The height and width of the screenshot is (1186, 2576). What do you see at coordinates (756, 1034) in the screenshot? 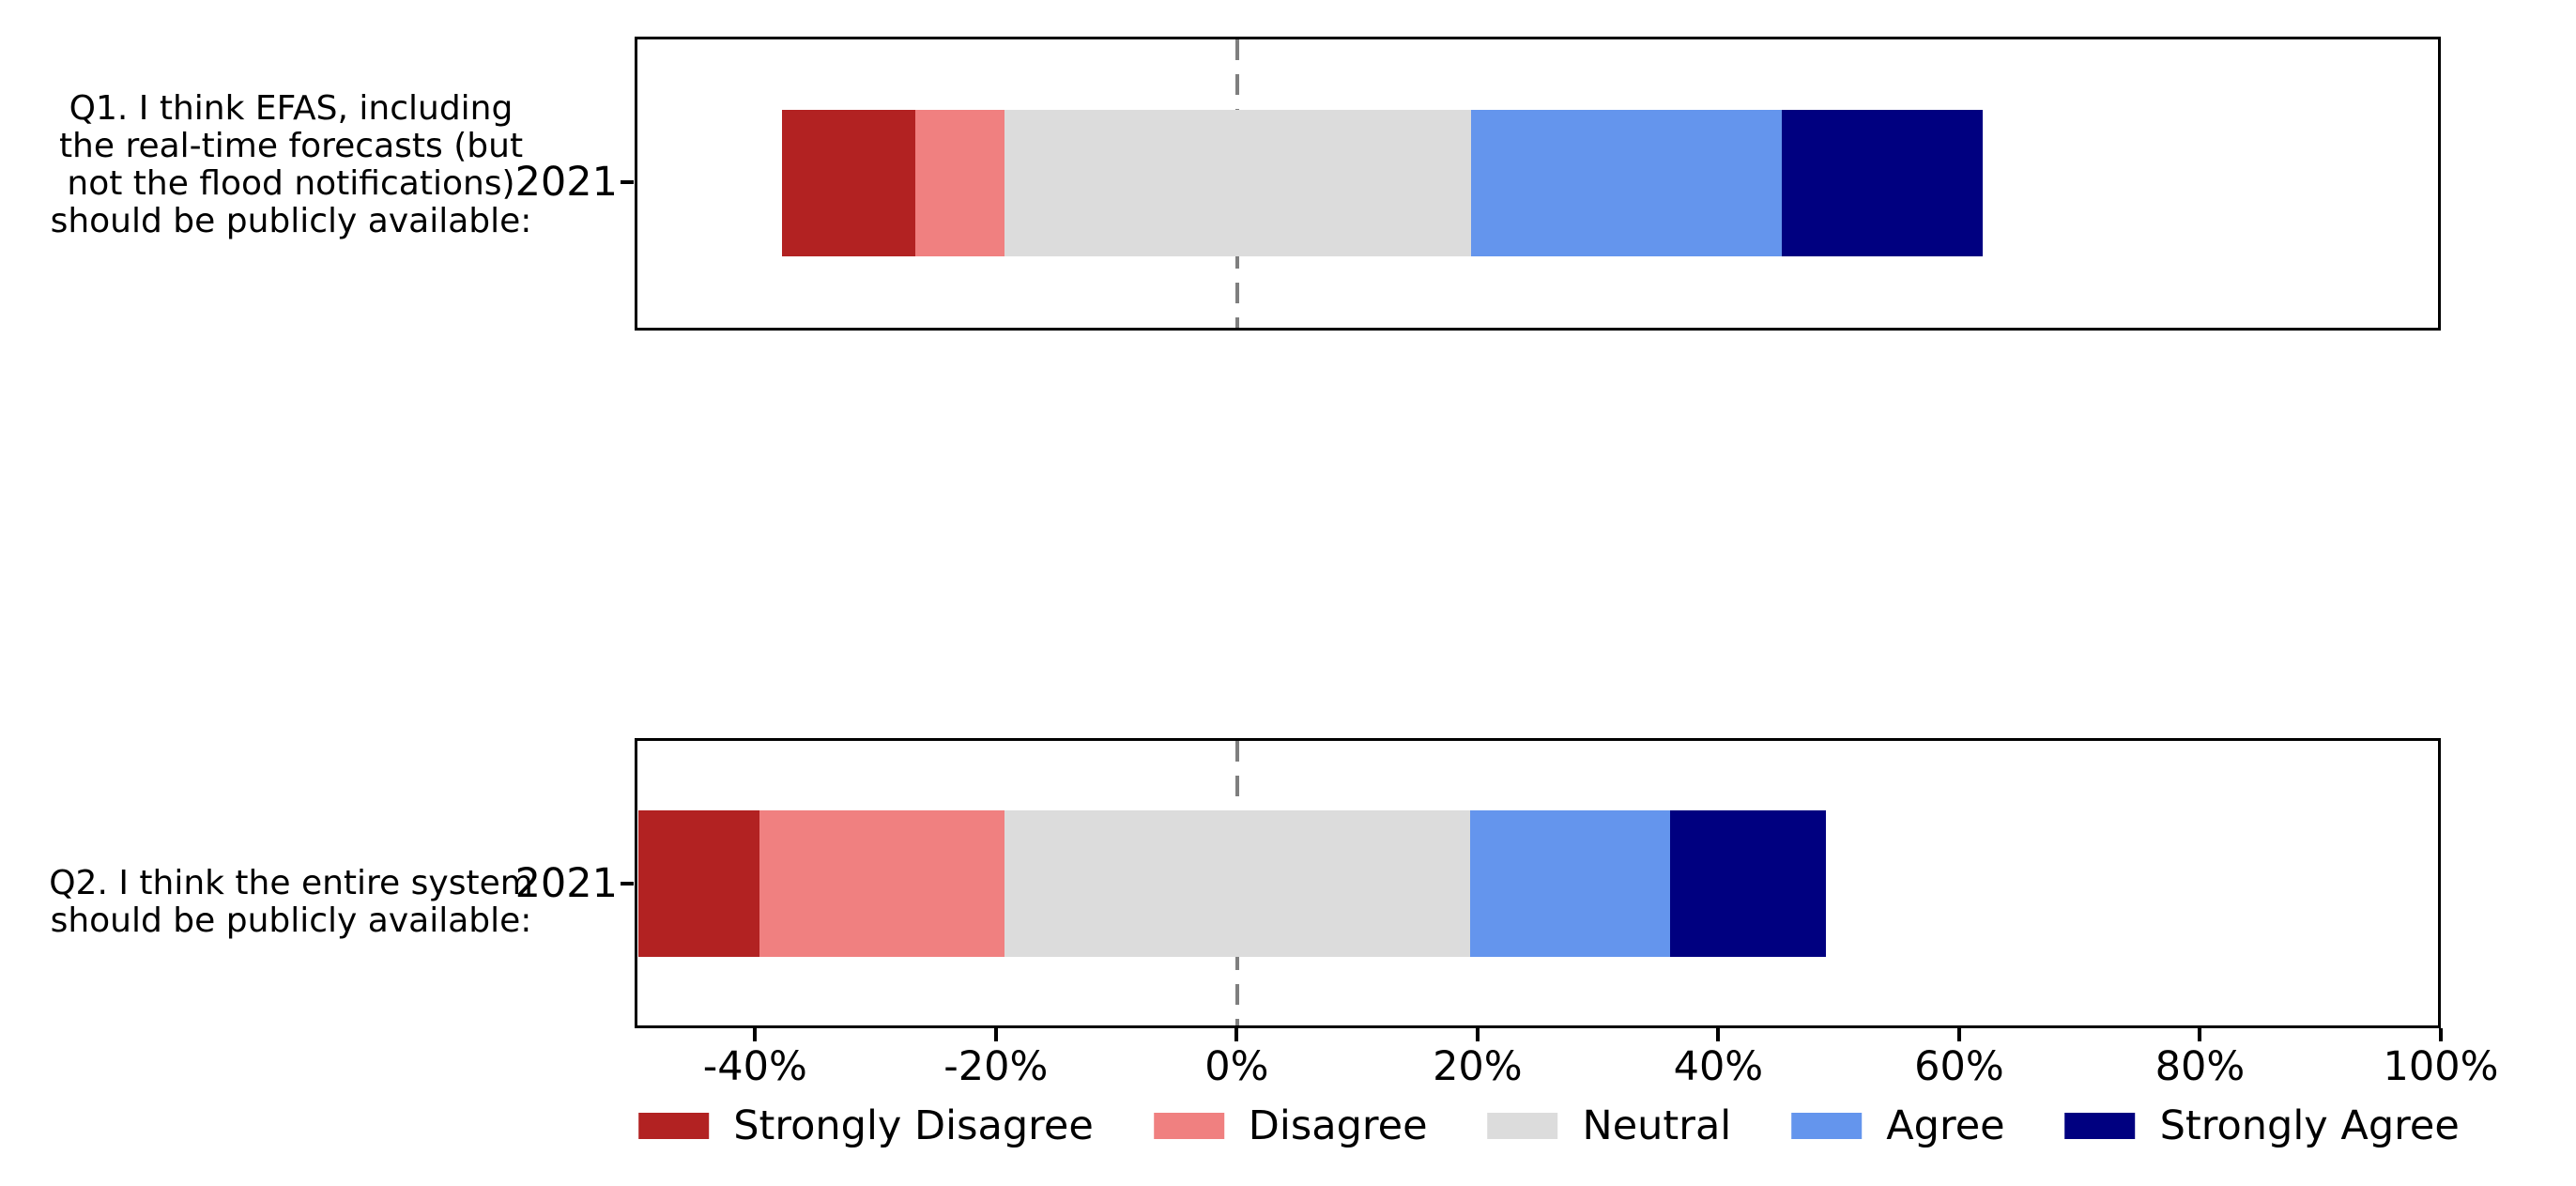
I see `x-tick-mark--40-` at bounding box center [756, 1034].